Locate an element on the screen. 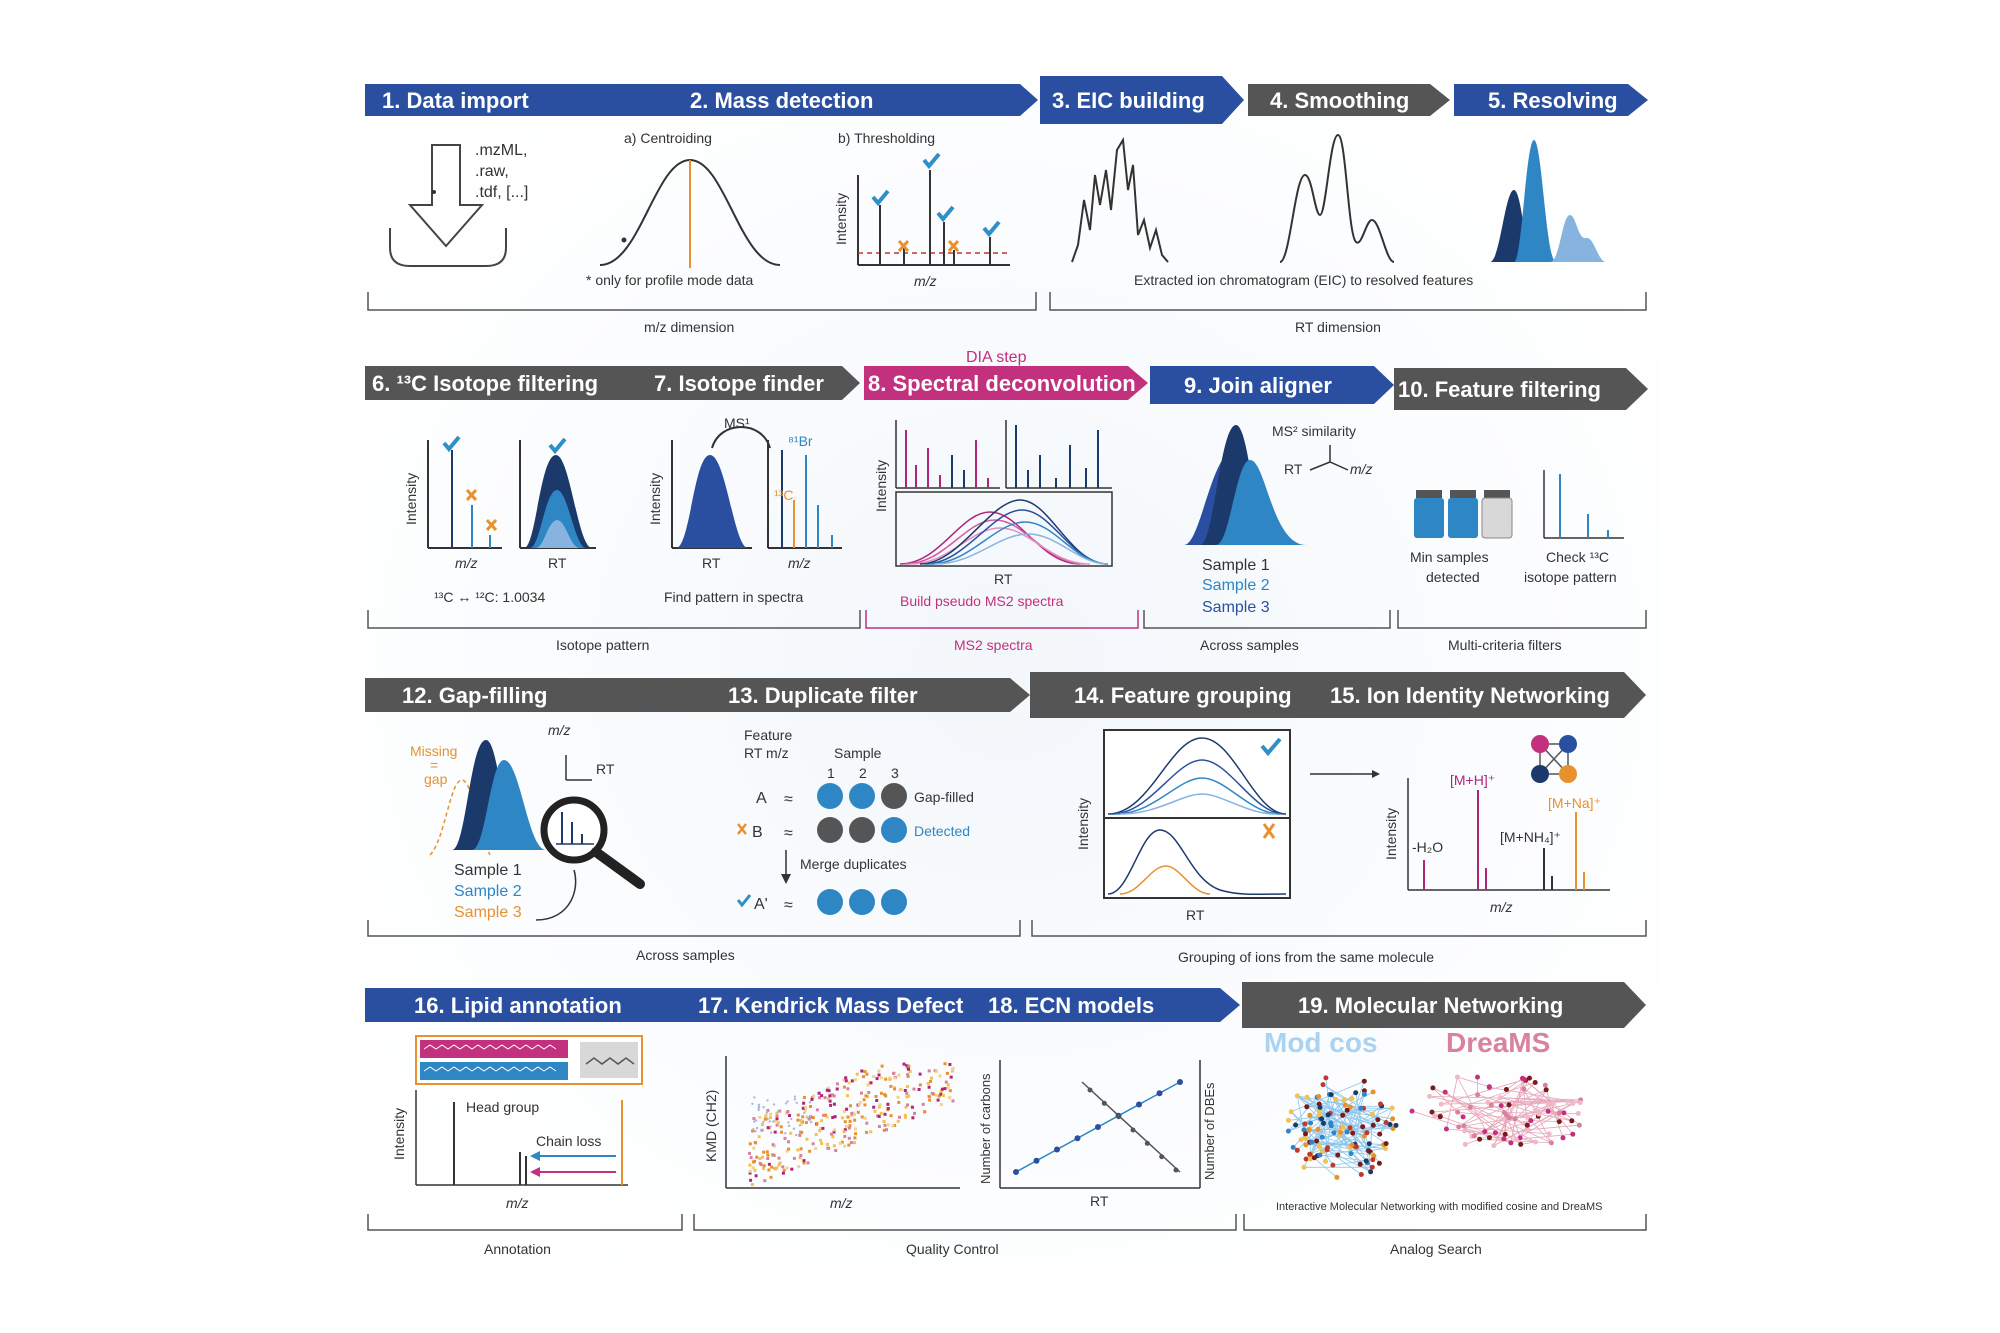  carbons-axis: Number of carbons is located at coordinates (985, 1128).